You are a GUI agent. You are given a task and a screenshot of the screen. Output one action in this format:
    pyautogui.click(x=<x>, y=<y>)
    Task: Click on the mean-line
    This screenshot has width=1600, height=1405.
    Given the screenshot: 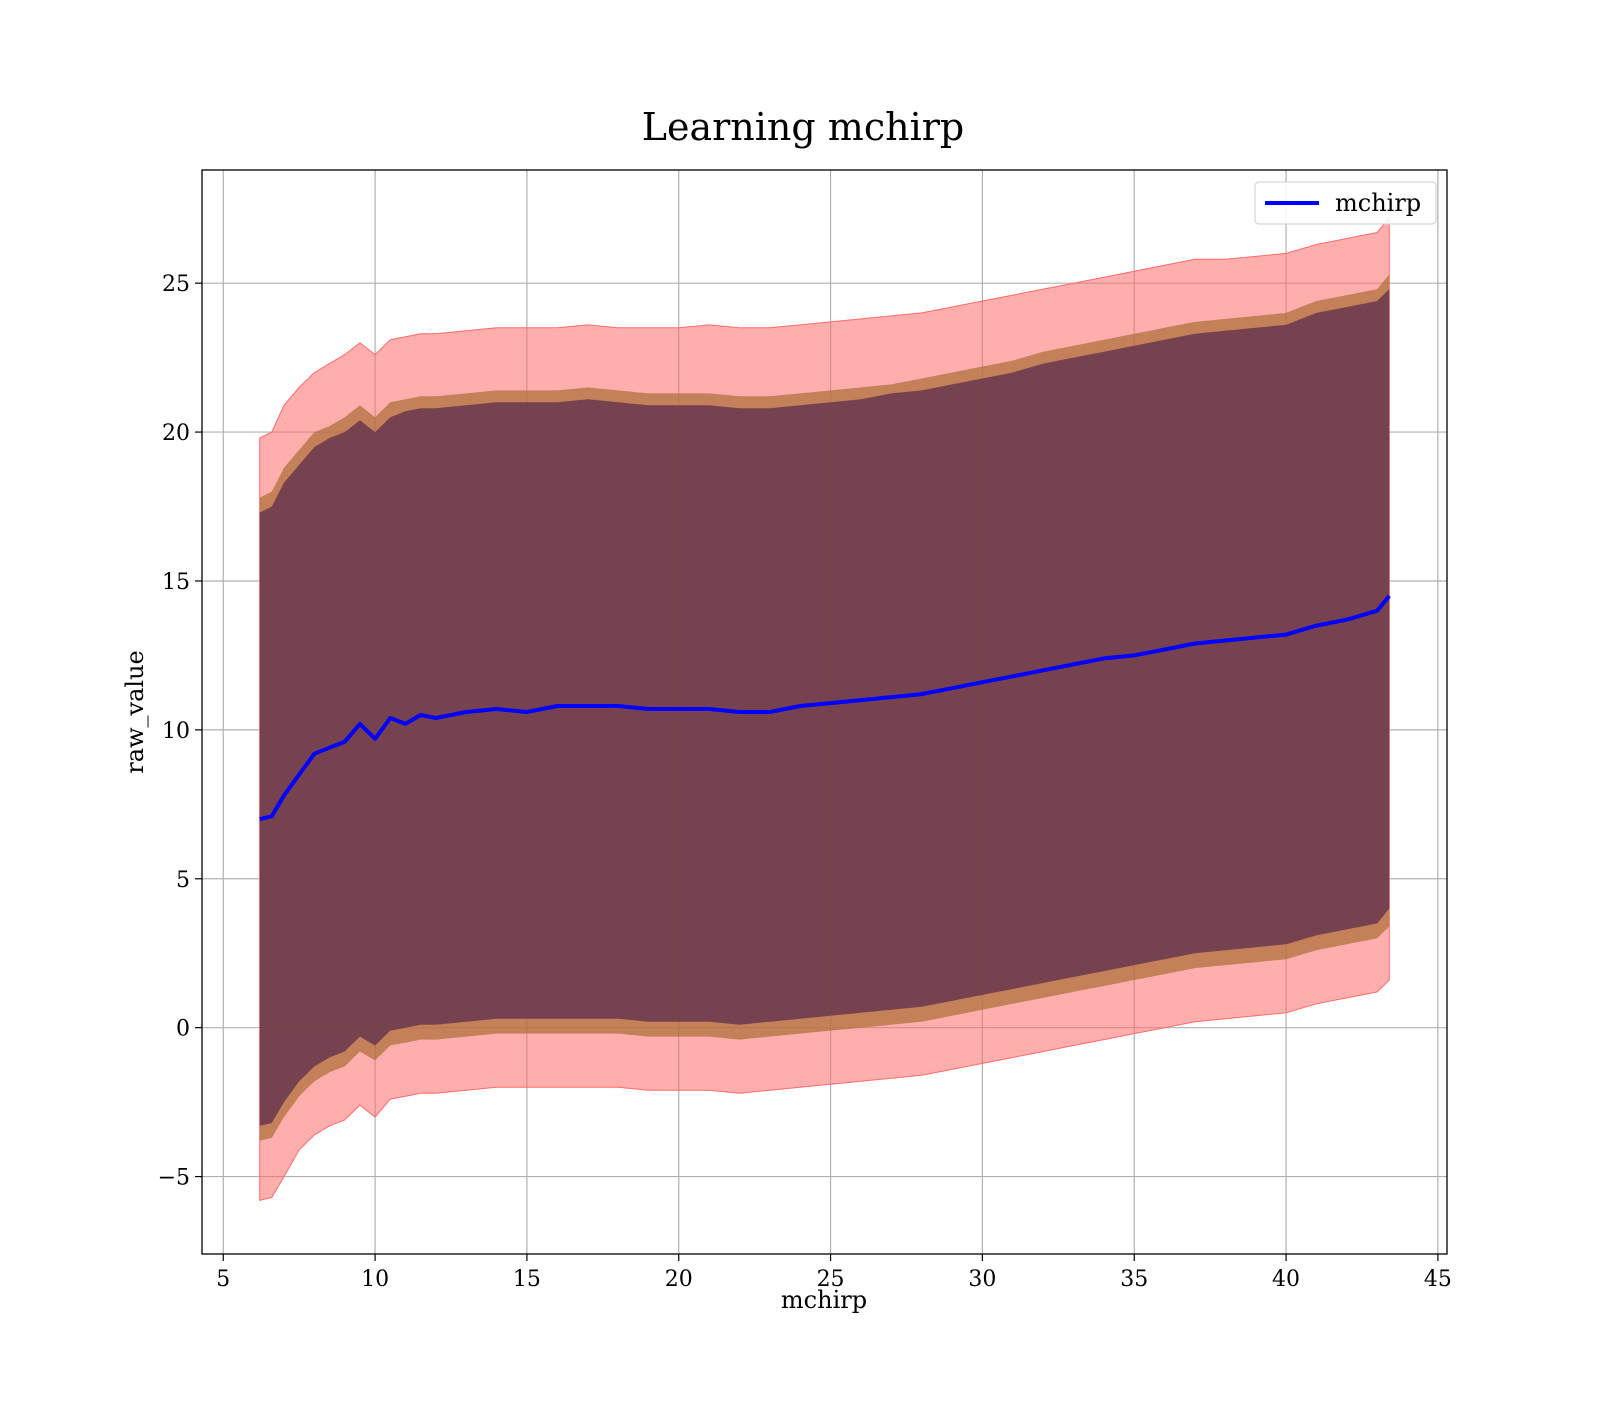 What is the action you would take?
    pyautogui.click(x=825, y=708)
    